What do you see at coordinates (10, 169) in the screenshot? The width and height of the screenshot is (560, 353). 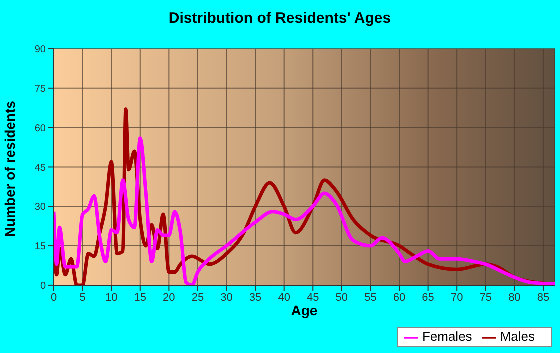 I see `y-axis-title: Number of residents` at bounding box center [10, 169].